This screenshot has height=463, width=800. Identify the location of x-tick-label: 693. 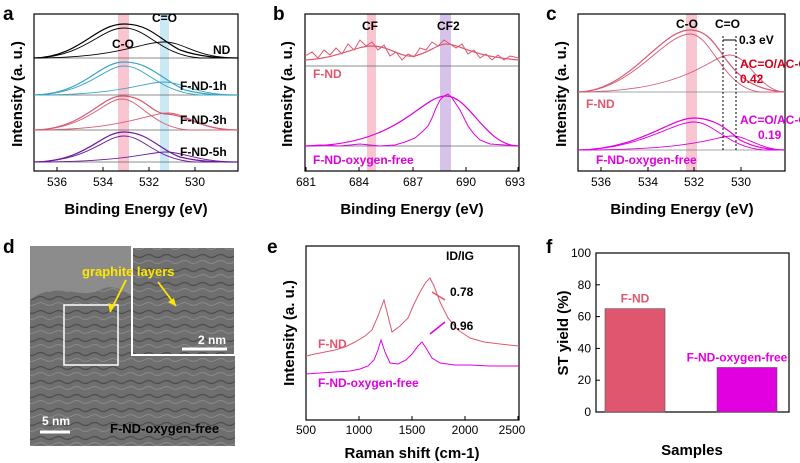
(515, 182).